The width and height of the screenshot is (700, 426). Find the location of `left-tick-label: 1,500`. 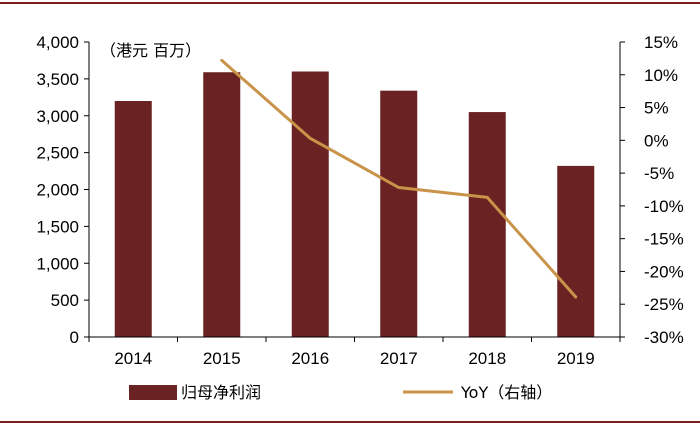

left-tick-label: 1,500 is located at coordinates (57, 226).